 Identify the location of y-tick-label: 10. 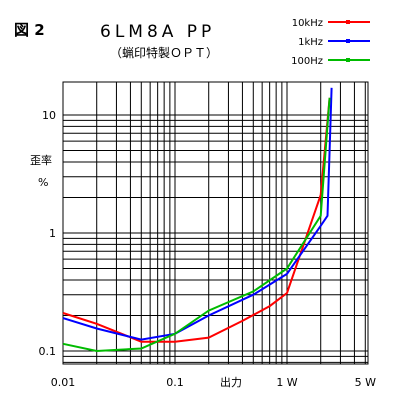
(49, 115).